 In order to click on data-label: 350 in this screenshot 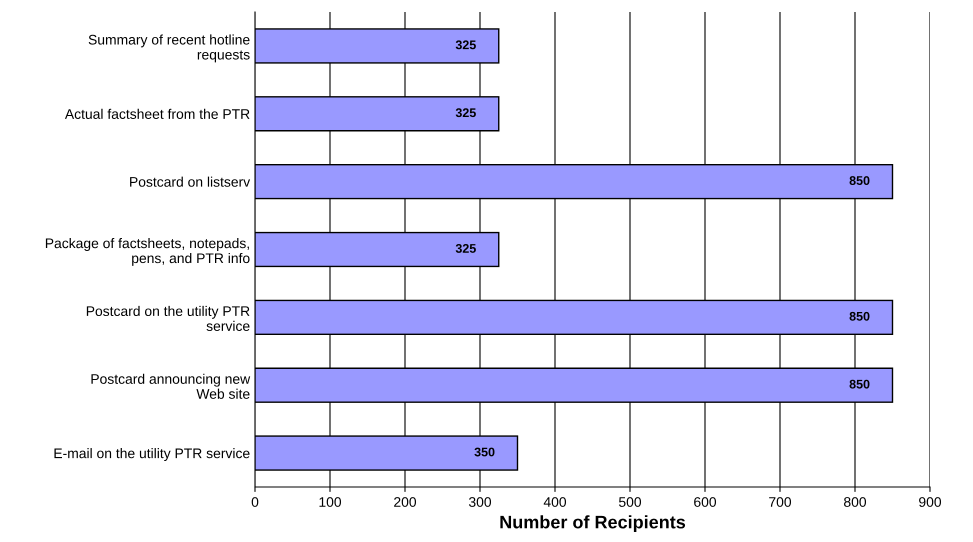, I will do `click(484, 452)`.